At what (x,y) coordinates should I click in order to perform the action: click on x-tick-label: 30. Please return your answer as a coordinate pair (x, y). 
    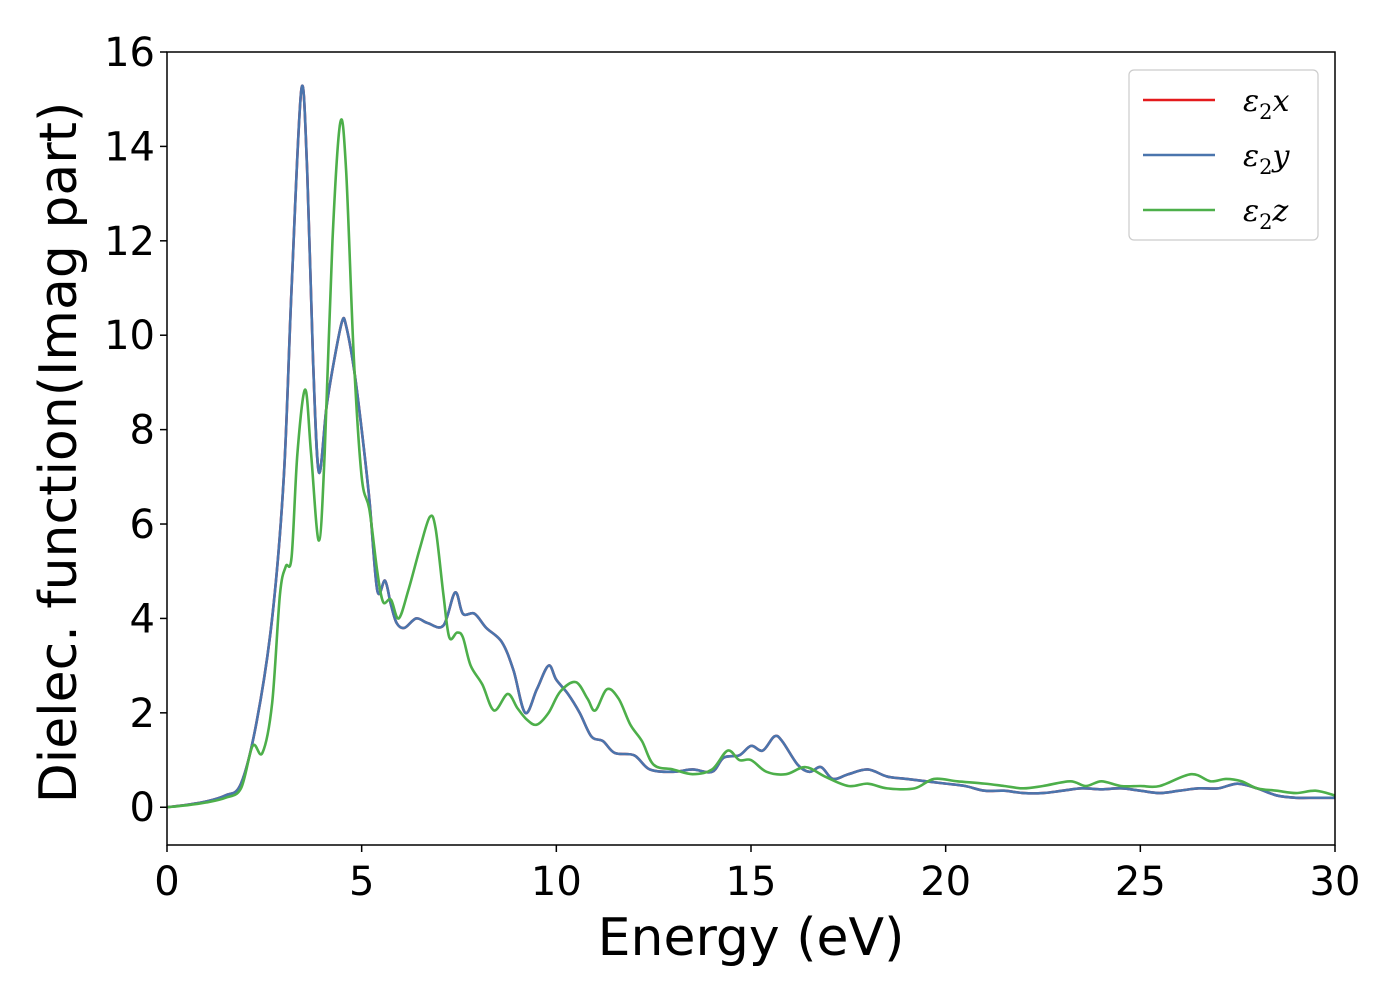
    Looking at the image, I should click on (1335, 882).